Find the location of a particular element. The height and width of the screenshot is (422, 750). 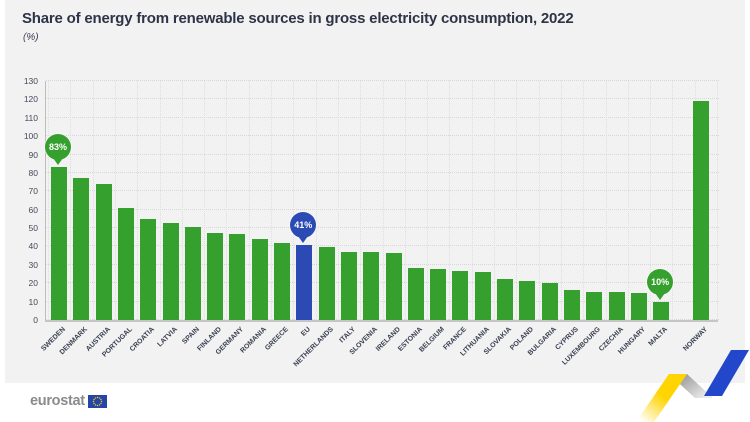

ribbon-blue-band is located at coordinates (726, 373).